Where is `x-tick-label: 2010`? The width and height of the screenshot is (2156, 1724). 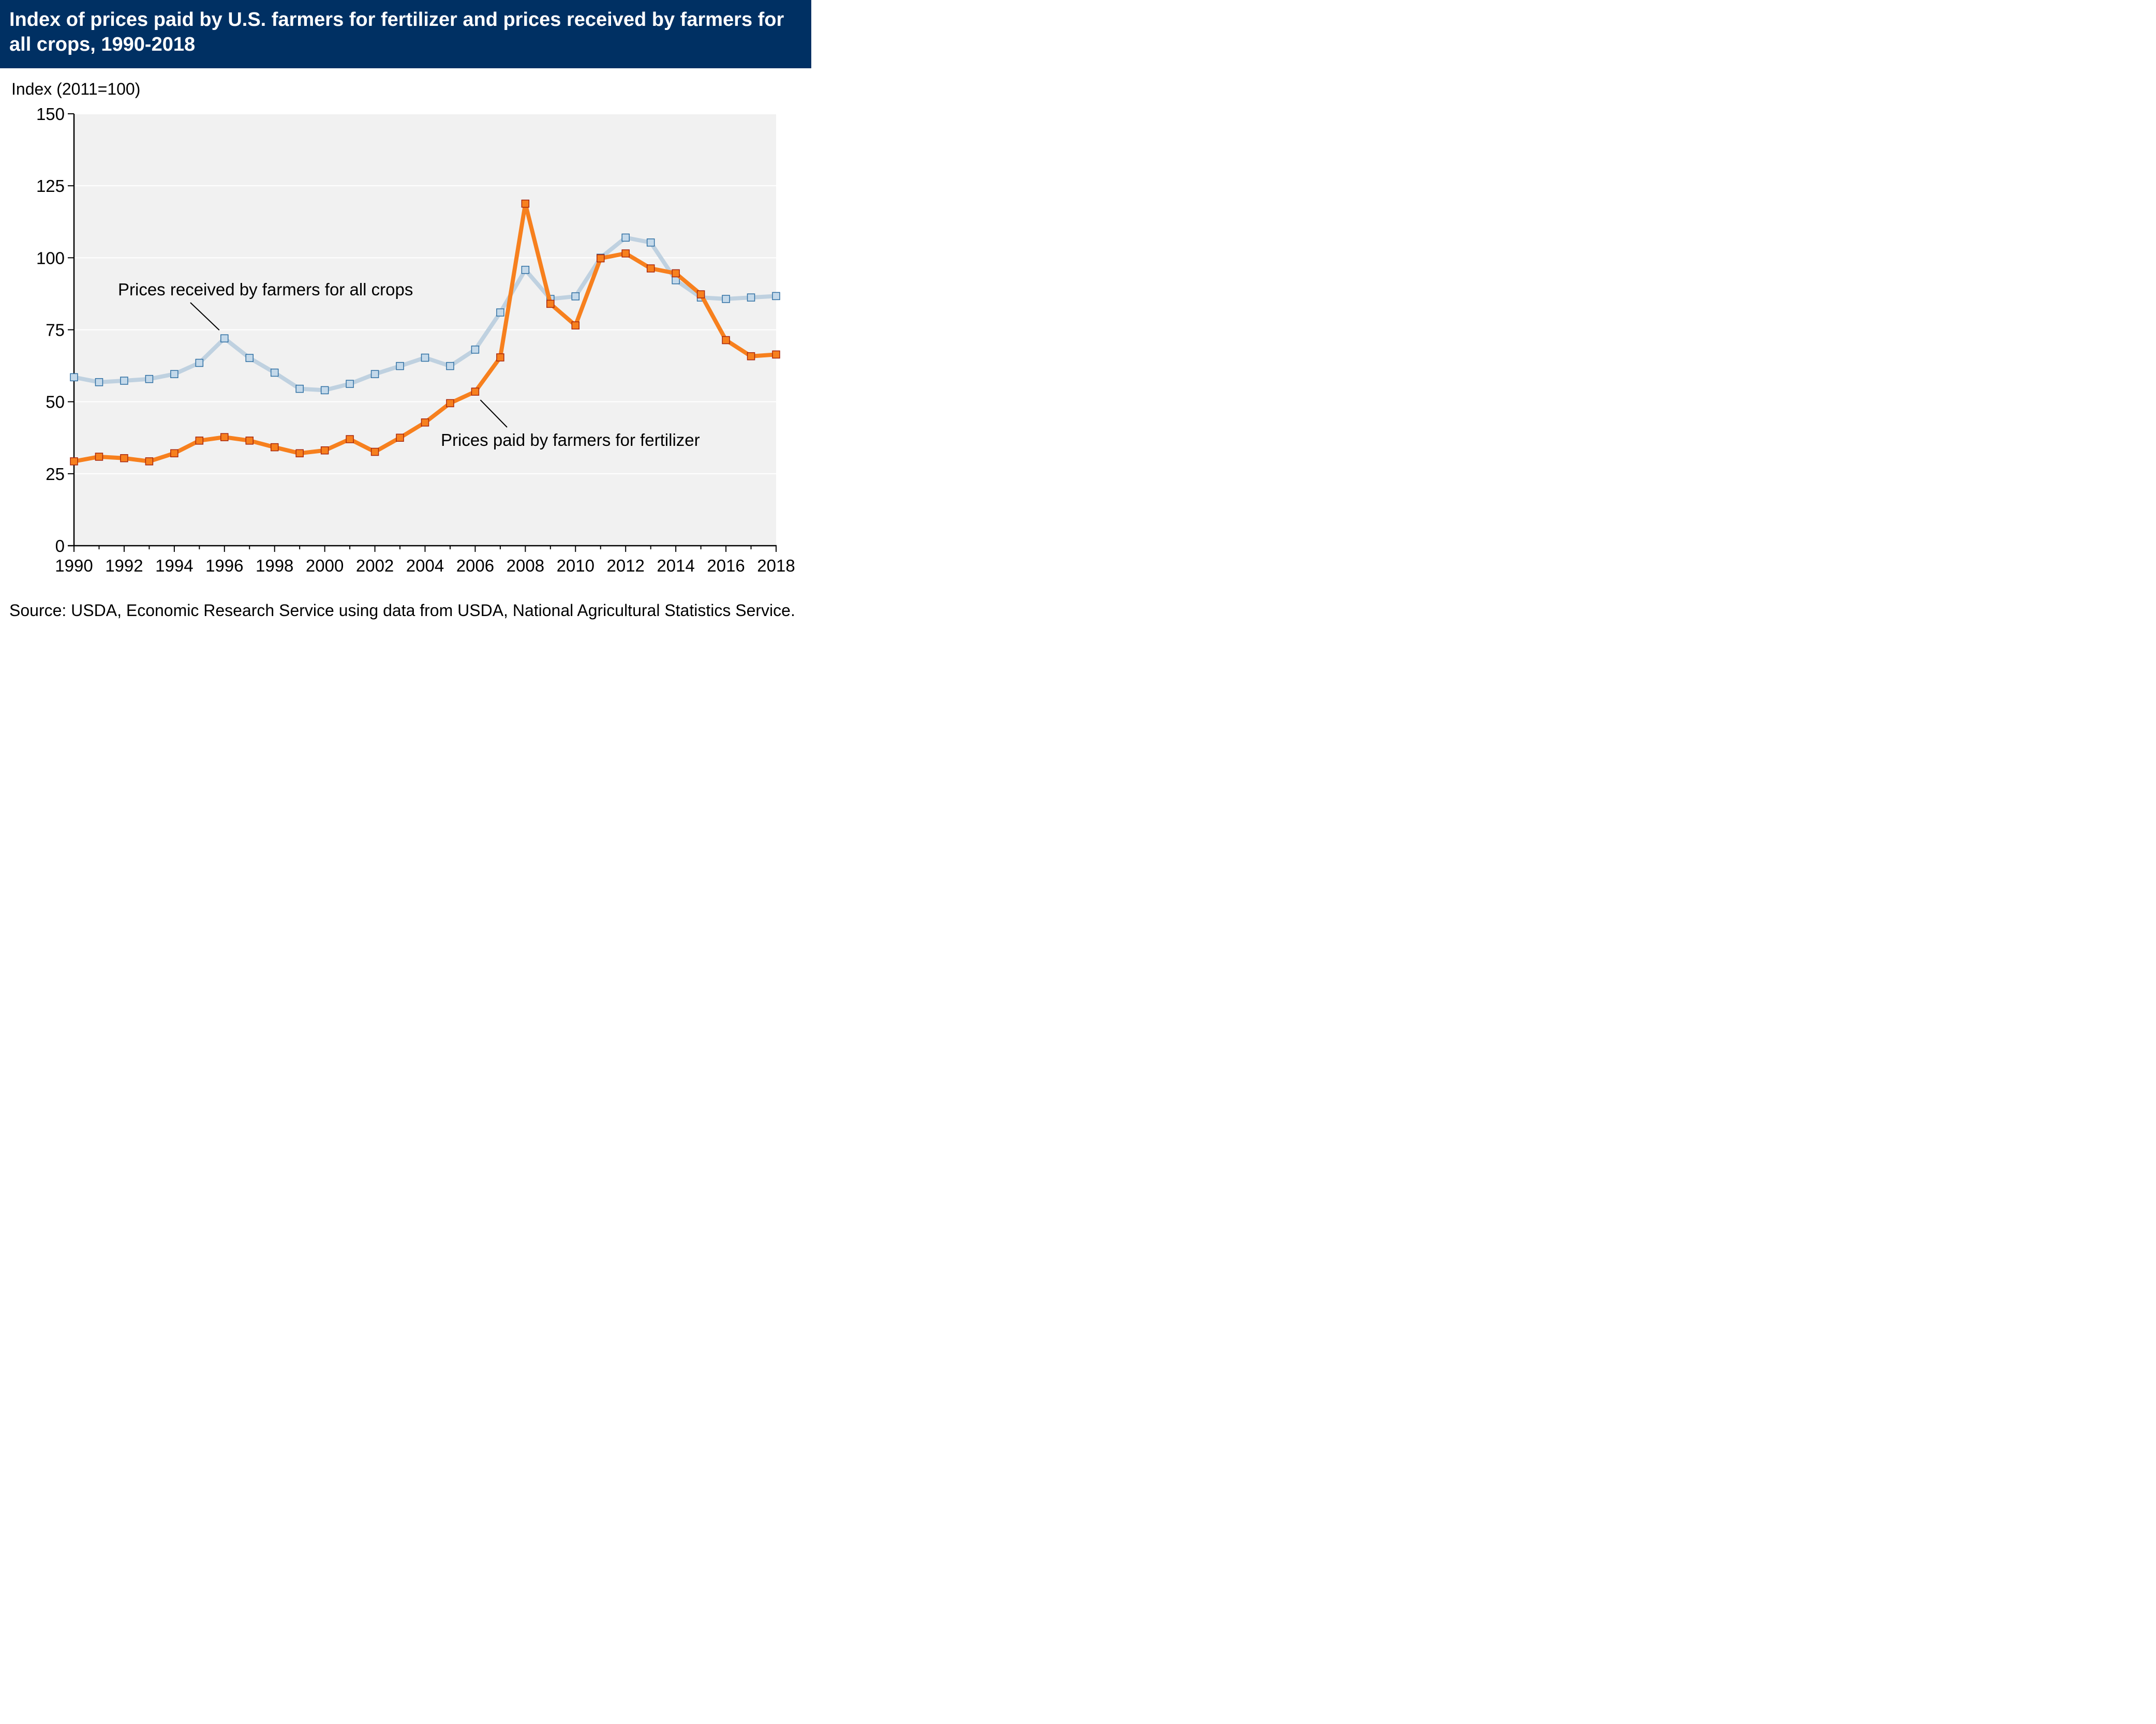
x-tick-label: 2010 is located at coordinates (575, 565).